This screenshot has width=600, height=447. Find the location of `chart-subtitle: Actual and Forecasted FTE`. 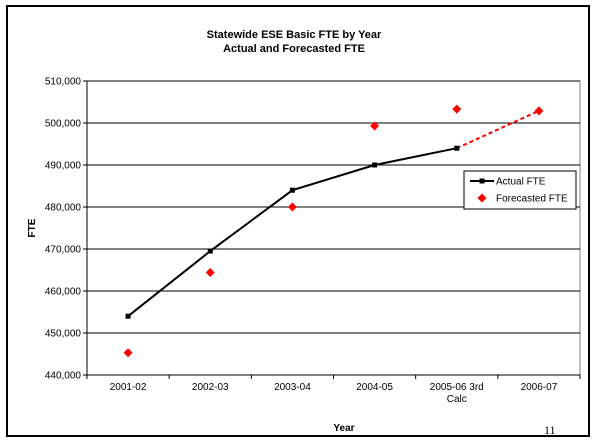

chart-subtitle: Actual and Forecasted FTE is located at coordinates (294, 49).